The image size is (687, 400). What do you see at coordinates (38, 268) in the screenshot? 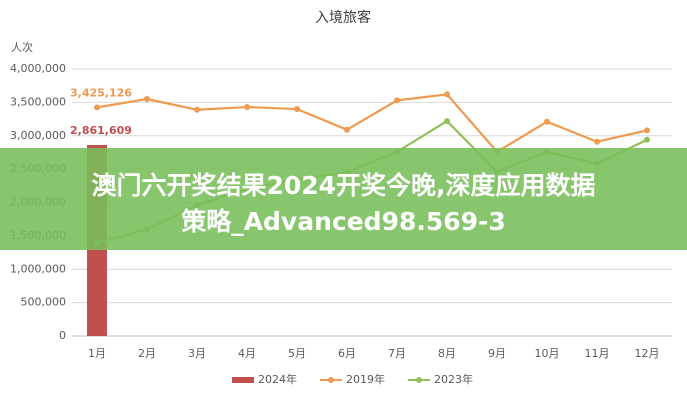
I see `y-tick-label: 1,000,000` at bounding box center [38, 268].